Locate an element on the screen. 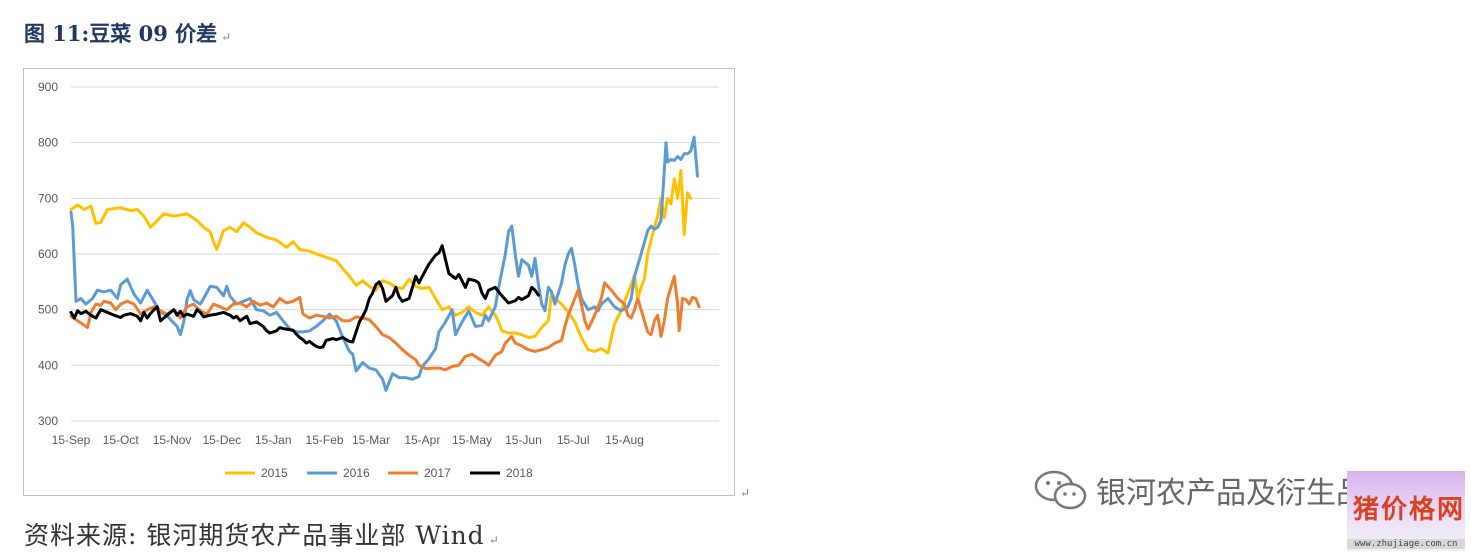 The height and width of the screenshot is (556, 1471). x-tick-label: 15-Apr is located at coordinates (422, 440).